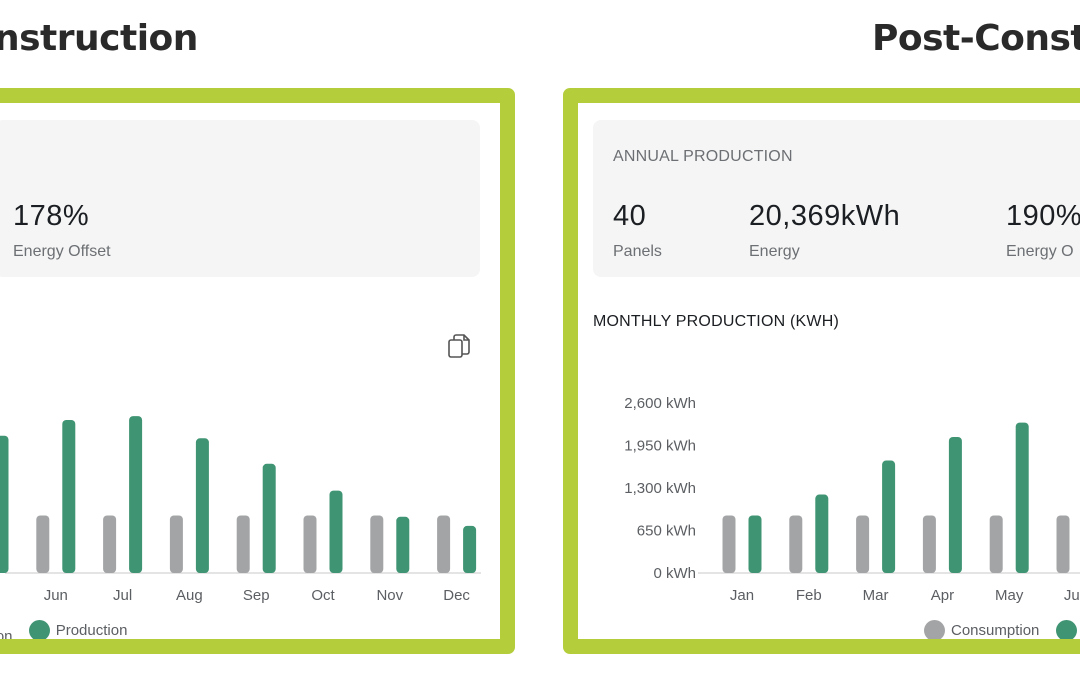 Image resolution: width=1080 pixels, height=675 pixels. I want to click on x-tick-label: May, so click(1009, 595).